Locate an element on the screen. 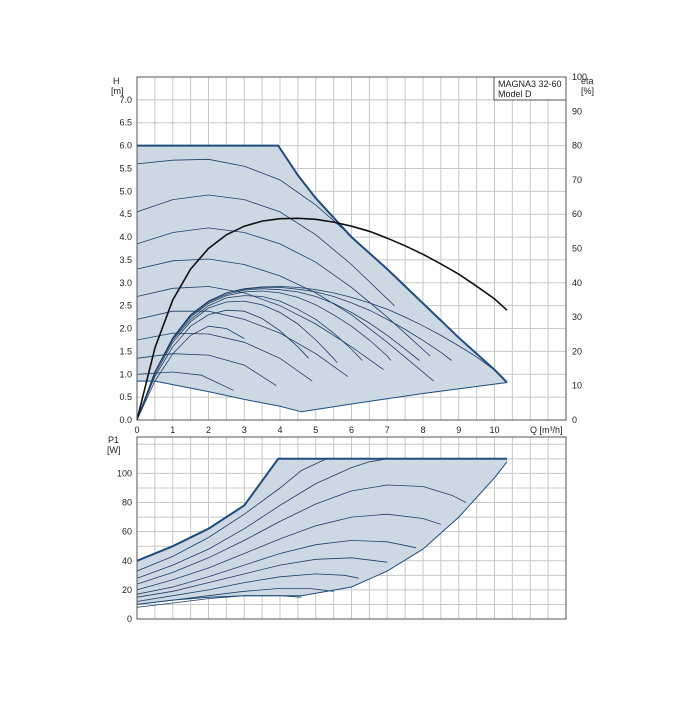 Image resolution: width=700 pixels, height=705 pixels. eta-ytick-label: 20 is located at coordinates (577, 351).